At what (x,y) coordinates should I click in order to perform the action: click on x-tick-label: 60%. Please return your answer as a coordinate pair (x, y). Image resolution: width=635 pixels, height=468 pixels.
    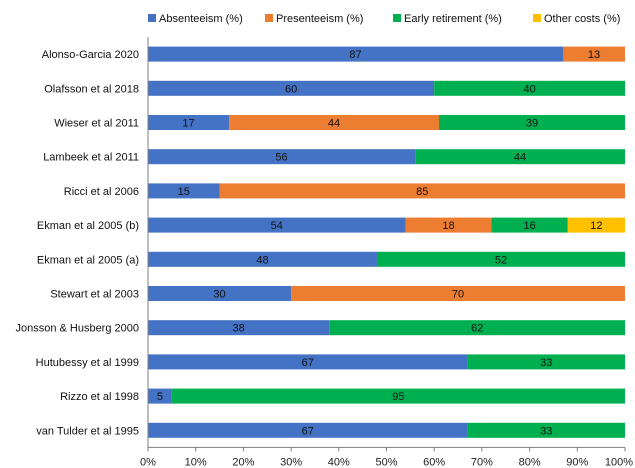
    Looking at the image, I should click on (434, 462).